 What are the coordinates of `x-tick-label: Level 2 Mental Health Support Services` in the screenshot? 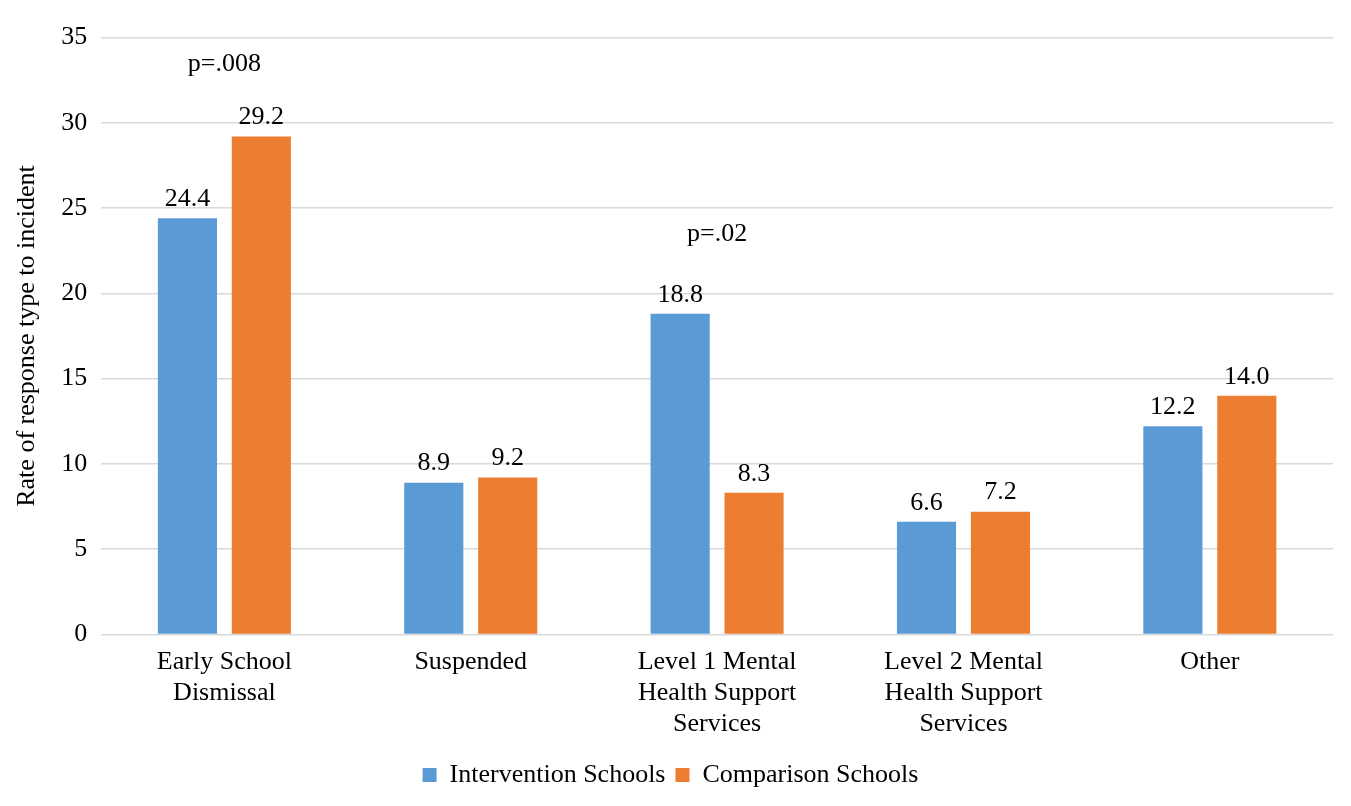 It's located at (964, 691).